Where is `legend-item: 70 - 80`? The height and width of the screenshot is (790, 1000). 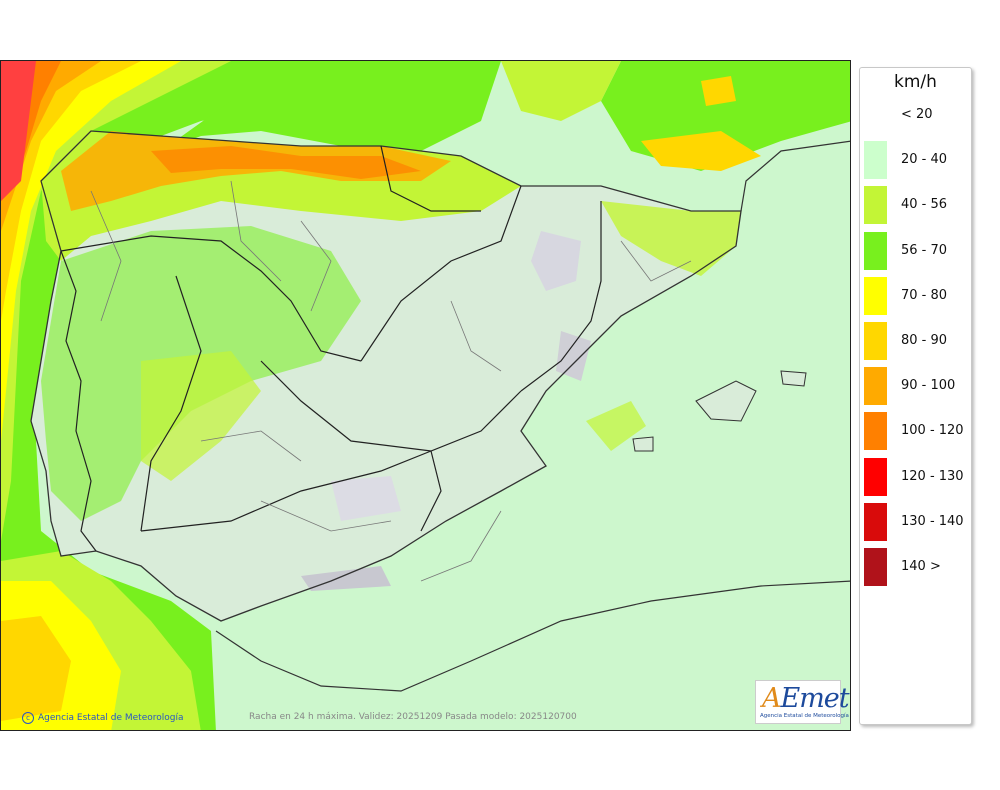 legend-item: 70 - 80 is located at coordinates (916, 295).